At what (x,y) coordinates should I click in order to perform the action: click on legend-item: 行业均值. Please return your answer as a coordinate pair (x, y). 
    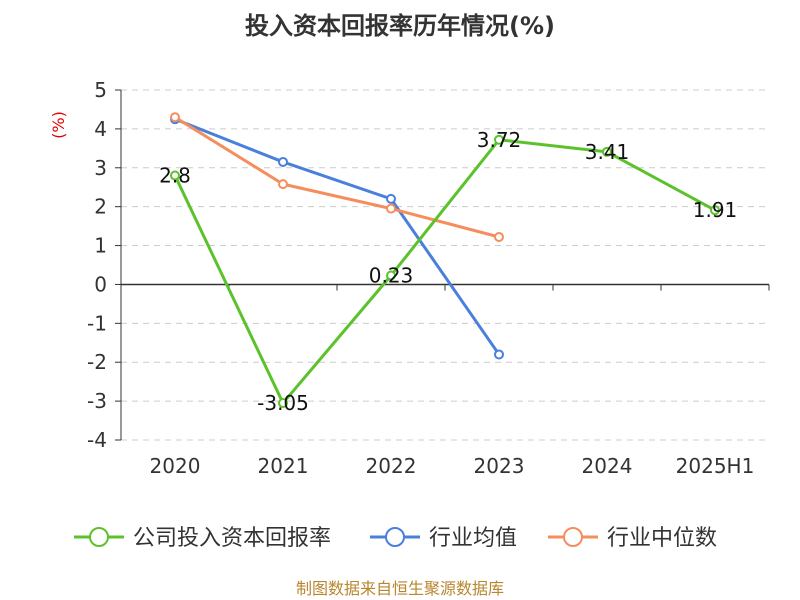
    Looking at the image, I should click on (443, 538).